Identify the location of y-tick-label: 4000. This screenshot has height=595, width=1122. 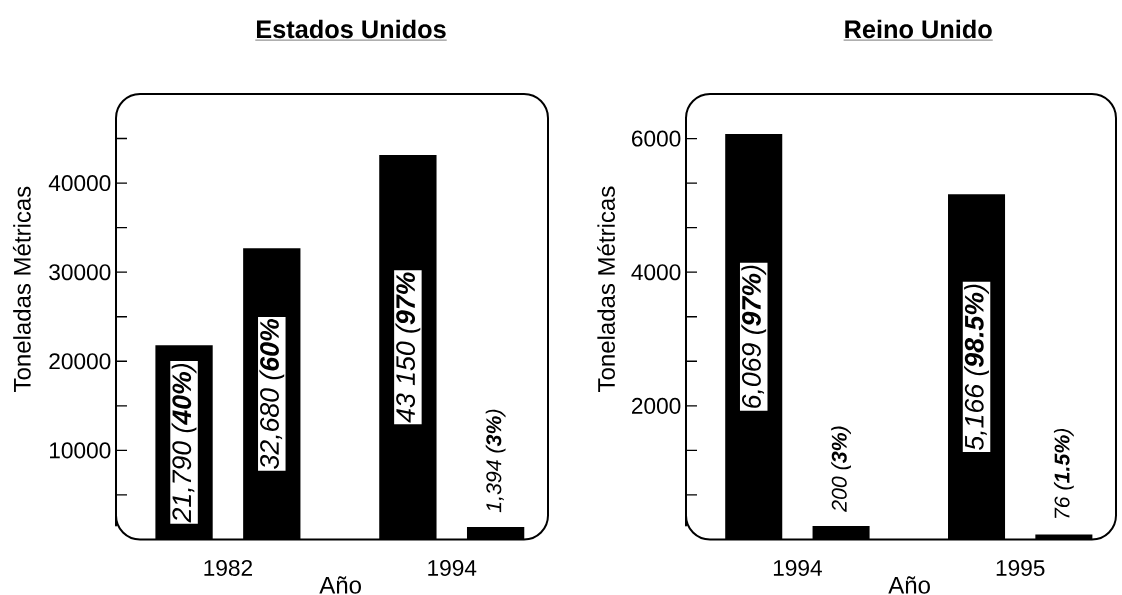
(656, 272).